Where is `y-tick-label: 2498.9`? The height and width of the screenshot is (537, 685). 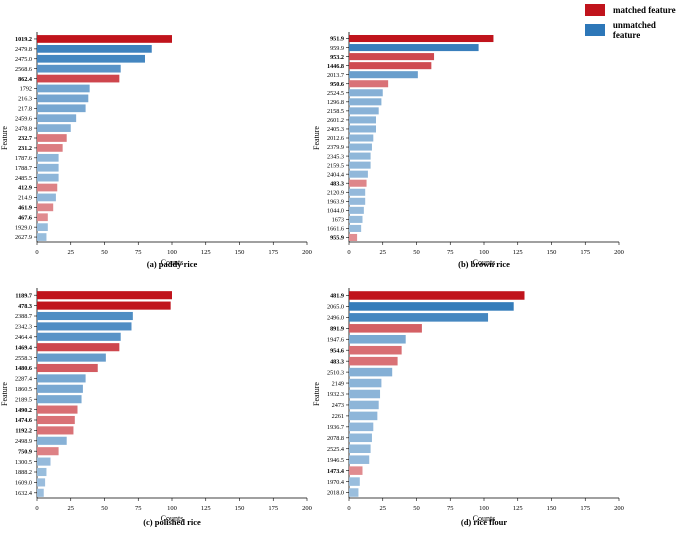 y-tick-label: 2498.9 is located at coordinates (23, 441).